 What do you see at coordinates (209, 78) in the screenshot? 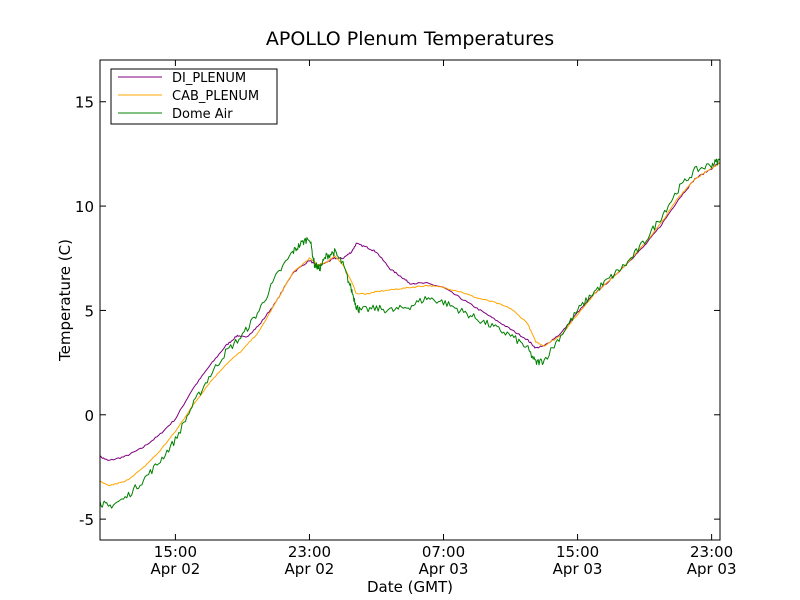
I see `legend-label: DI_PLENUM` at bounding box center [209, 78].